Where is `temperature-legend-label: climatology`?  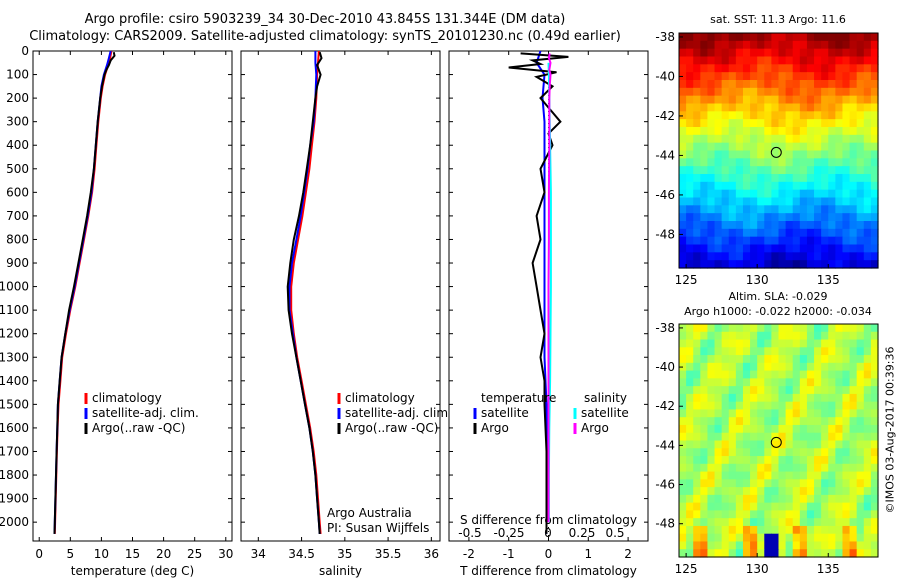 temperature-legend-label: climatology is located at coordinates (127, 398).